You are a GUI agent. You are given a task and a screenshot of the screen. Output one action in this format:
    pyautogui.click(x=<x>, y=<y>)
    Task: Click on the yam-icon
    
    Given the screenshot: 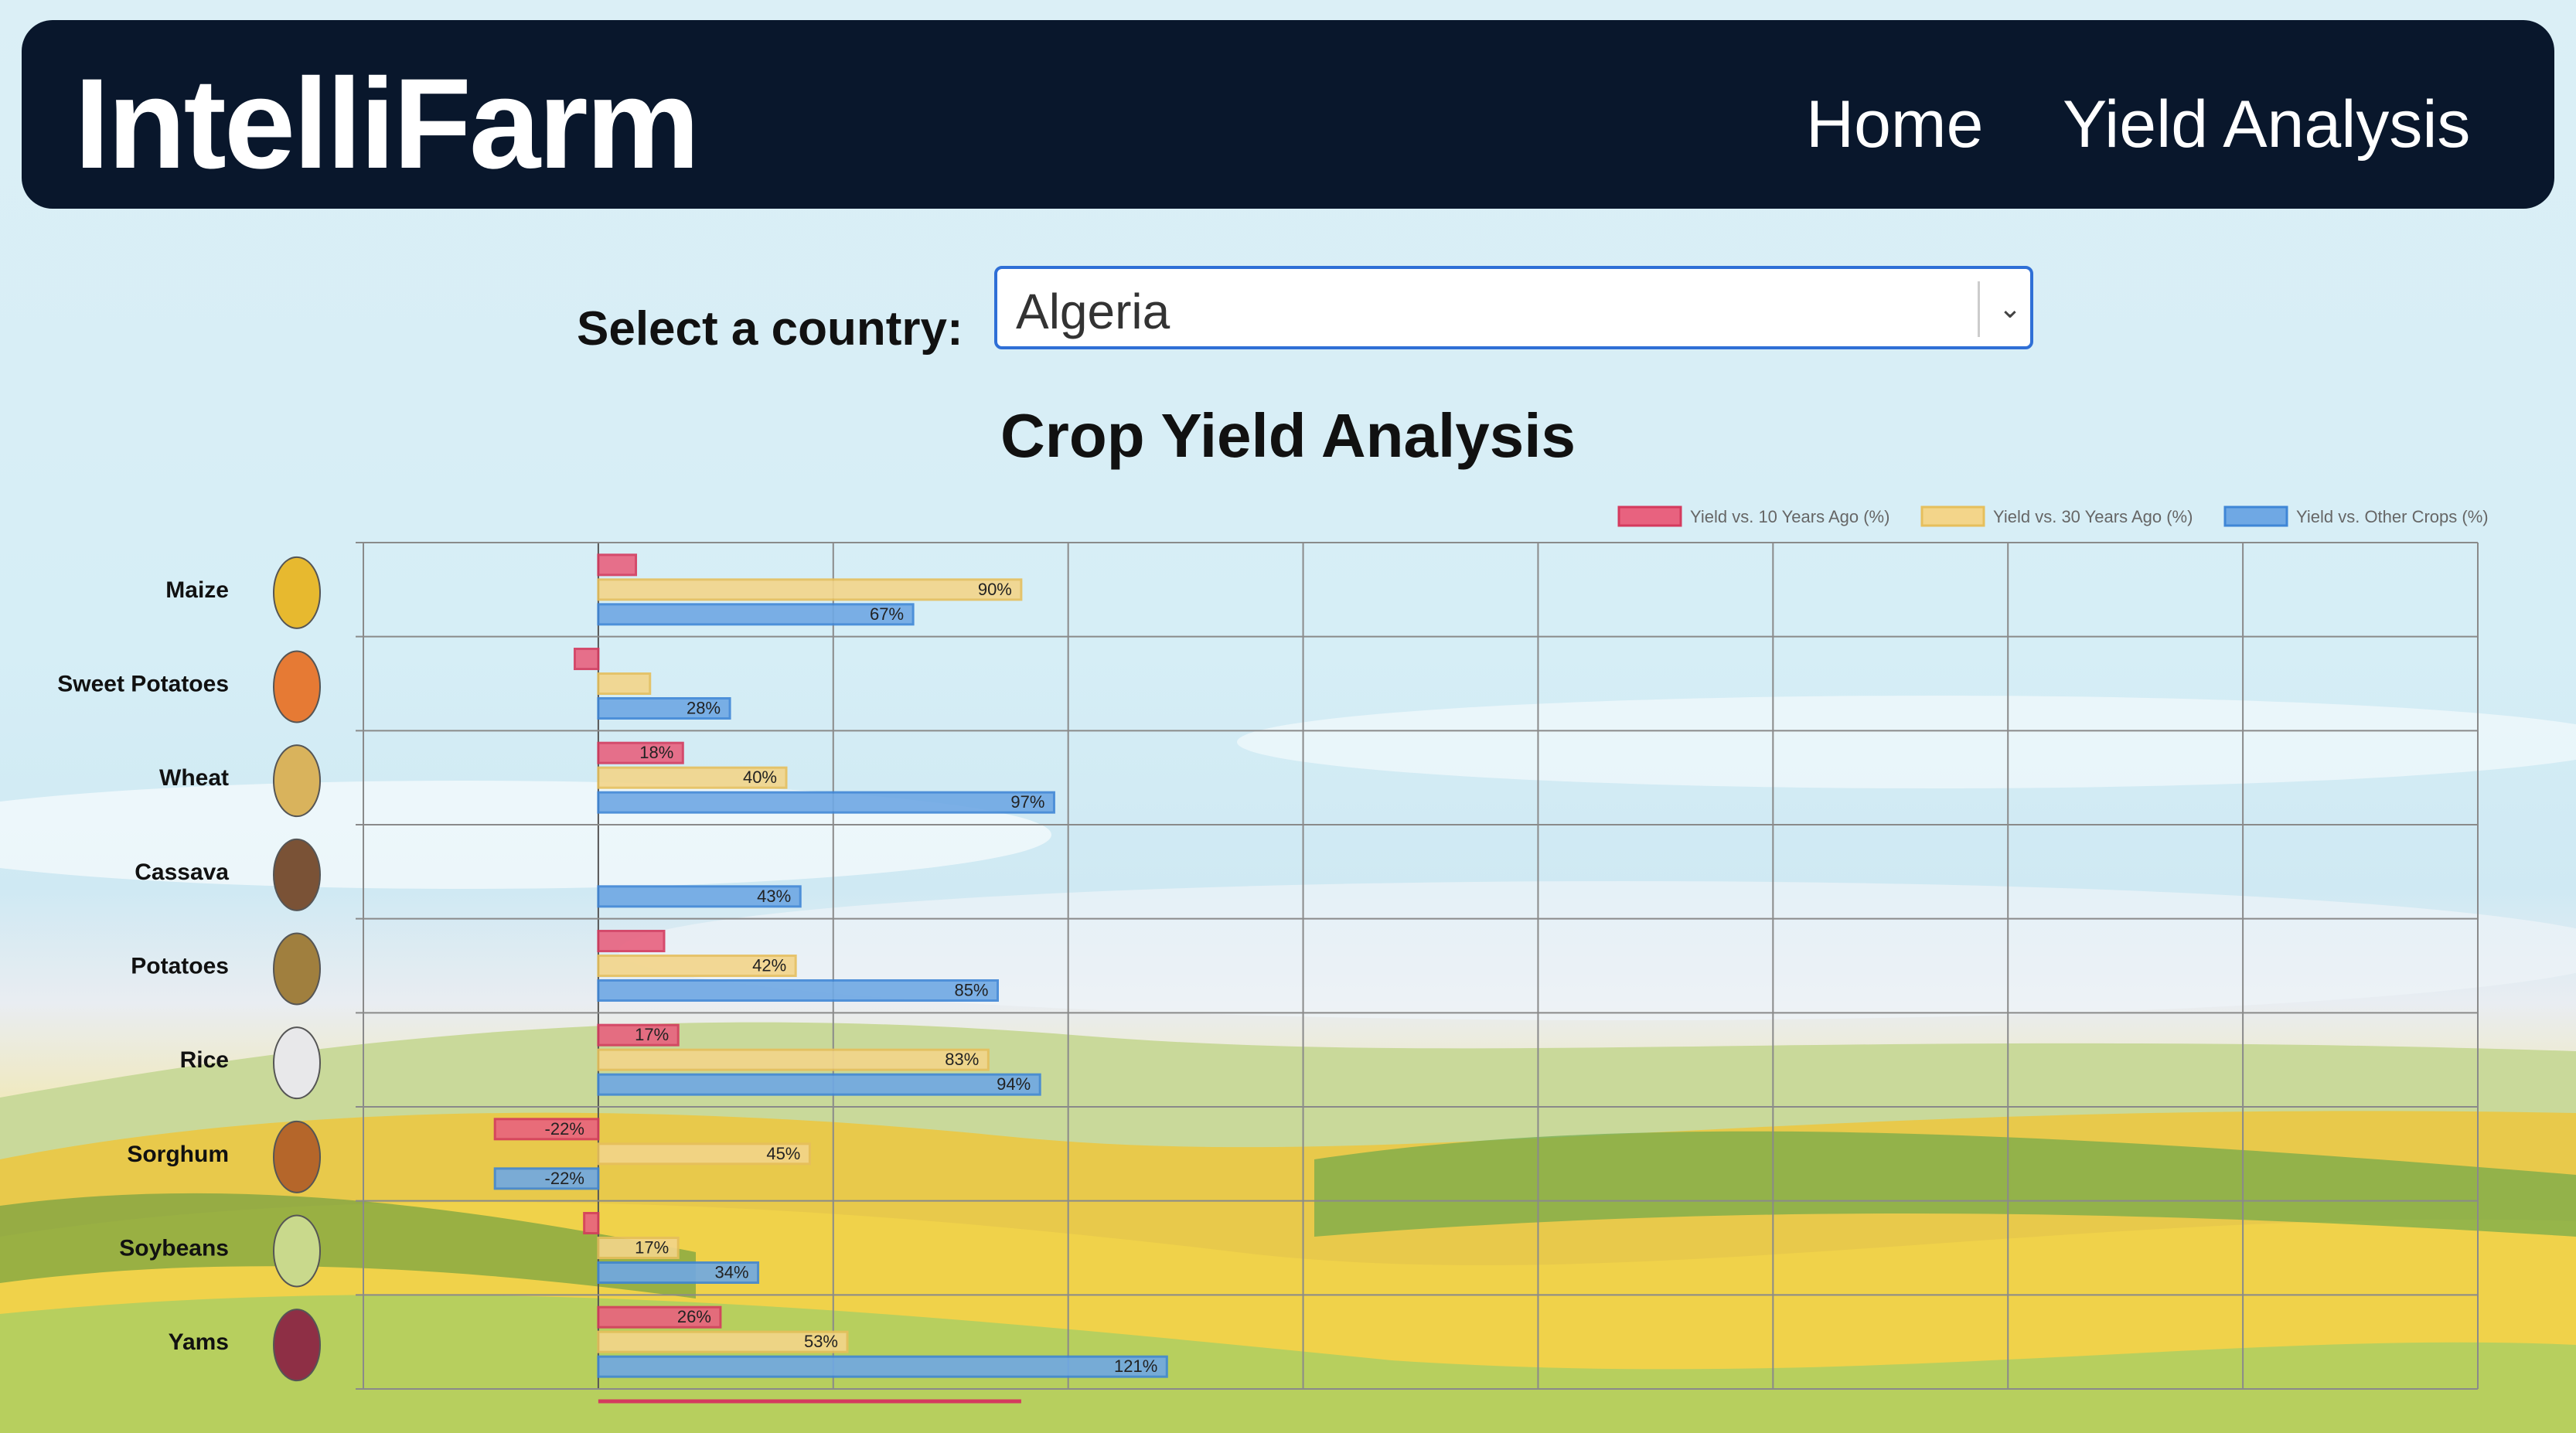 What is the action you would take?
    pyautogui.click(x=297, y=1345)
    